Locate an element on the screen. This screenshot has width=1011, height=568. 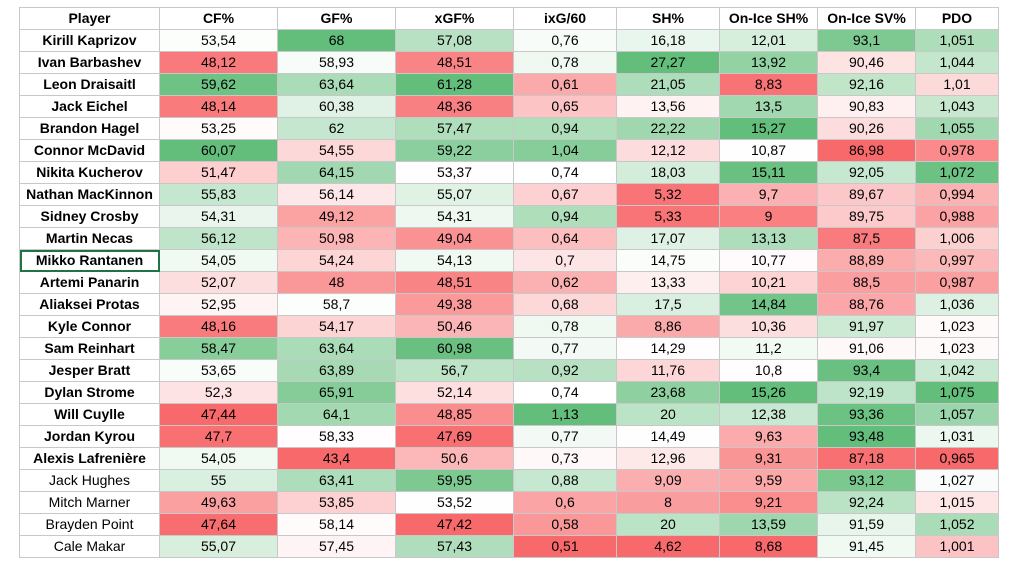
on-ice-sh-pct-cell: 9,21 is located at coordinates (768, 502).